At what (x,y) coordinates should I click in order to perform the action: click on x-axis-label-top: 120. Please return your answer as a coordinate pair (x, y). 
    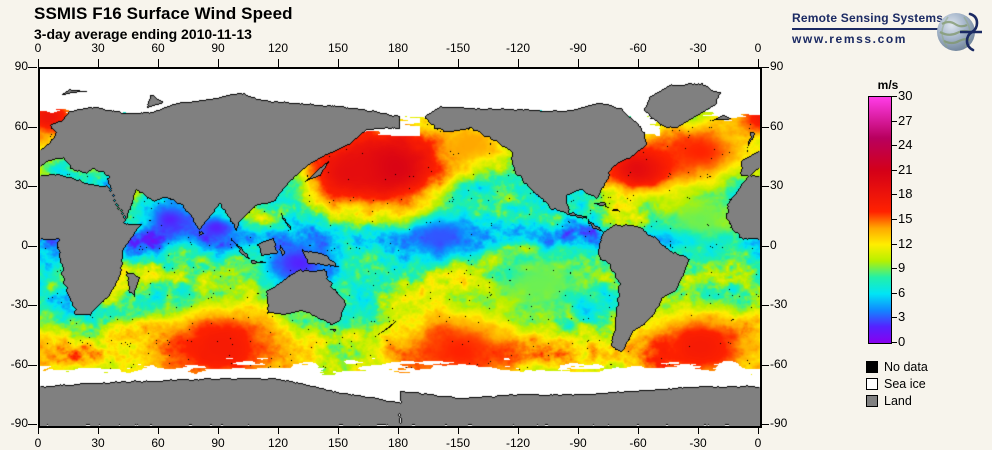
    Looking at the image, I should click on (278, 48).